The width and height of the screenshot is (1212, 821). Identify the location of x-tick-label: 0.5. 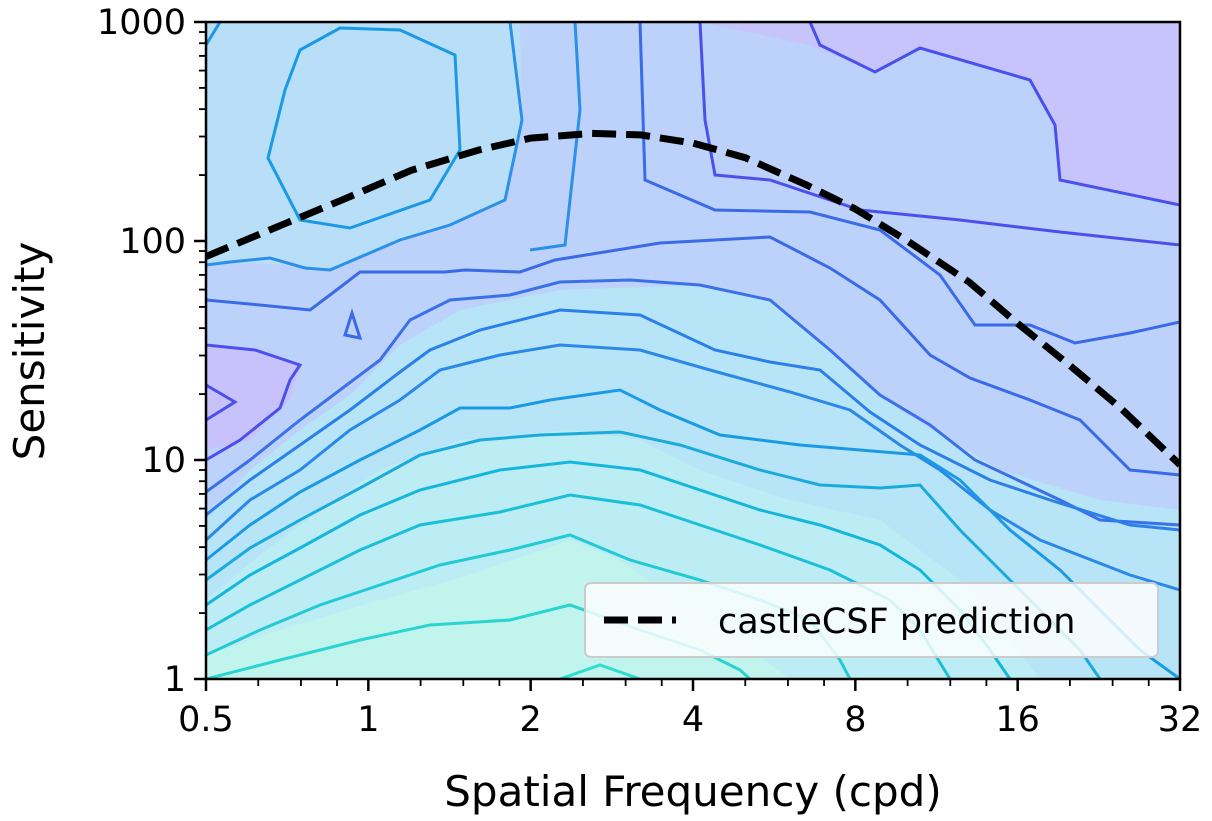
(206, 720).